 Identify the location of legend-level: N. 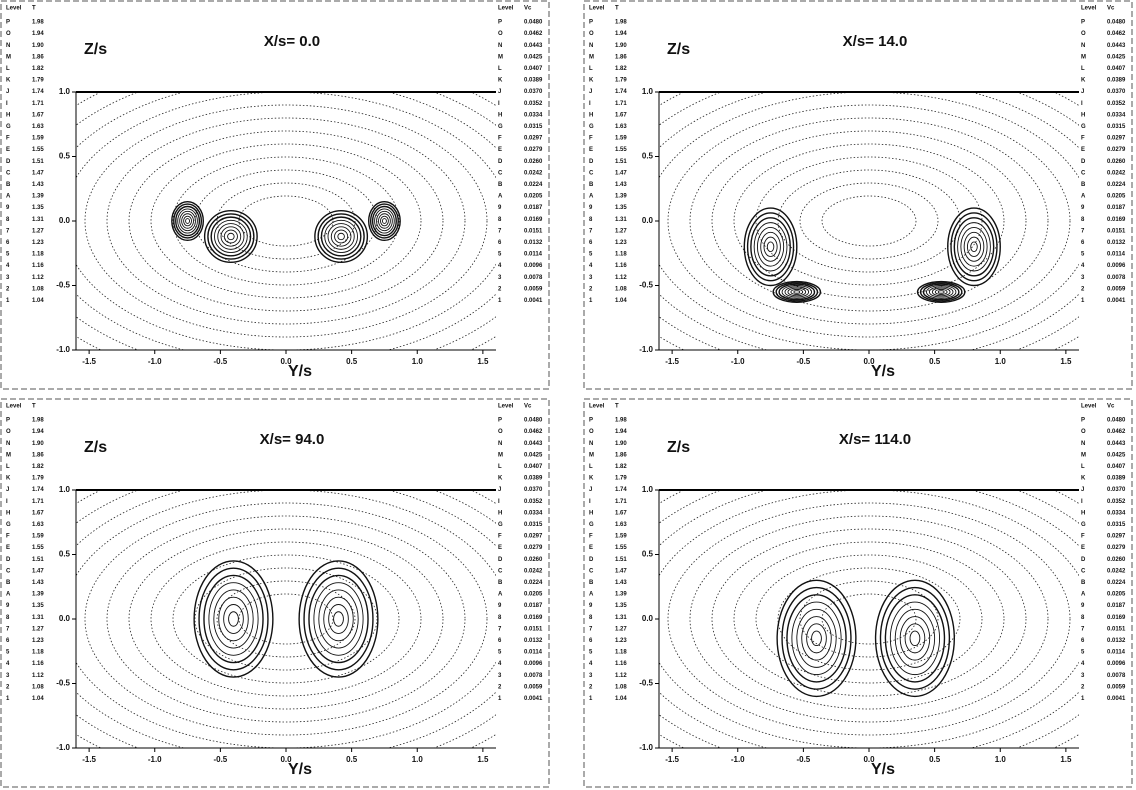
(1083, 46).